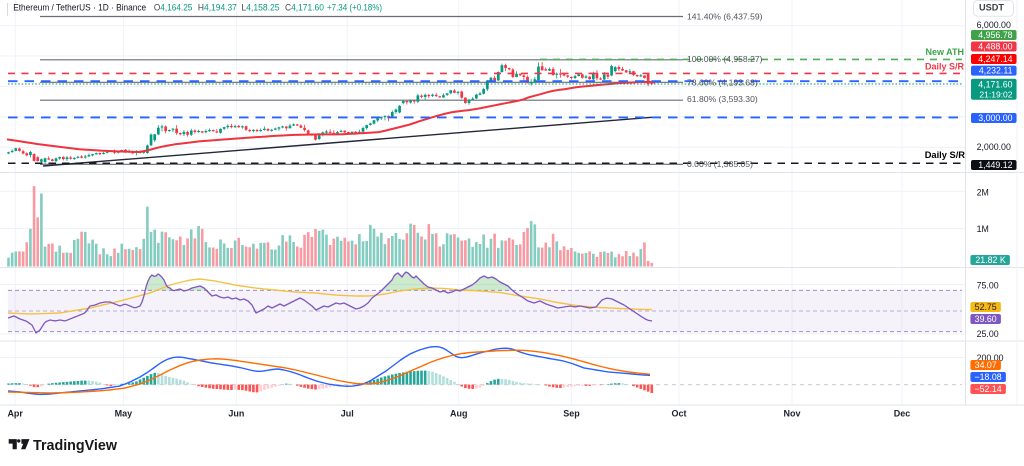  What do you see at coordinates (983, 192) in the screenshot?
I see `svg-text: 2M` at bounding box center [983, 192].